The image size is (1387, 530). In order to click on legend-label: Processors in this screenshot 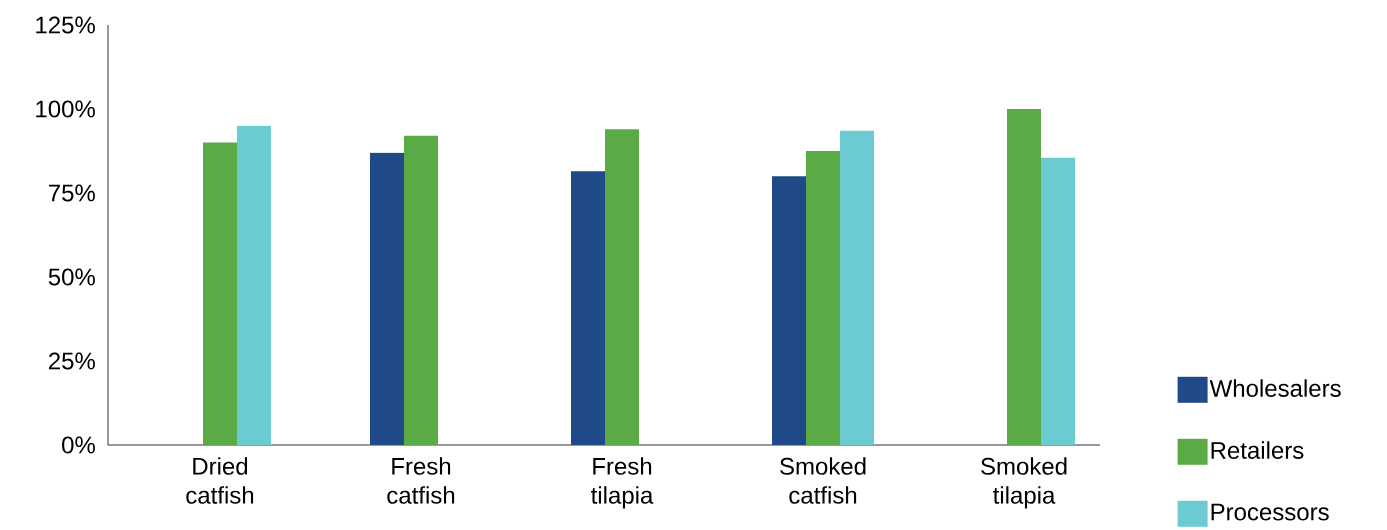, I will do `click(1270, 512)`.